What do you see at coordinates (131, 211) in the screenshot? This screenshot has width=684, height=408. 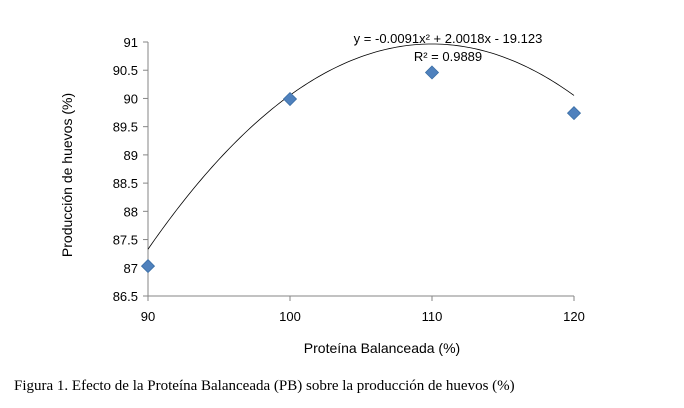 I see `y-tick-label: 88` at bounding box center [131, 211].